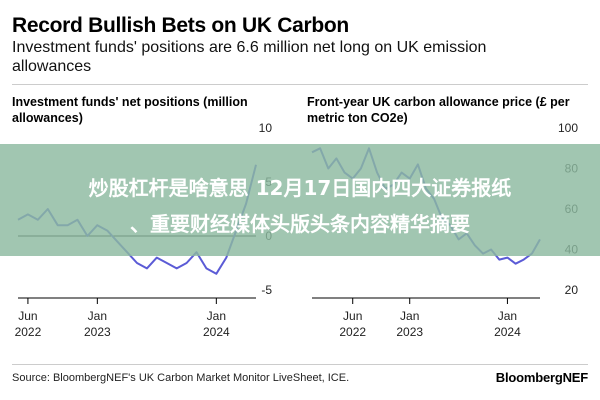  What do you see at coordinates (28, 332) in the screenshot?
I see `panel0-xtick-year-0: 2022` at bounding box center [28, 332].